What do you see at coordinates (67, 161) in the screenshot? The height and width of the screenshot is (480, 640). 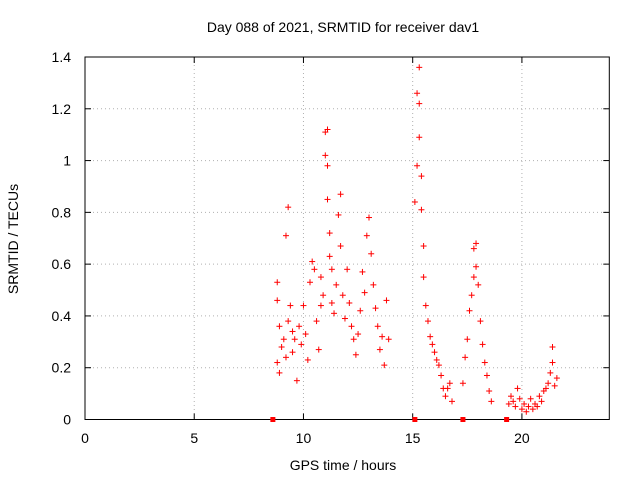 I see `y-tick-label: 1` at bounding box center [67, 161].